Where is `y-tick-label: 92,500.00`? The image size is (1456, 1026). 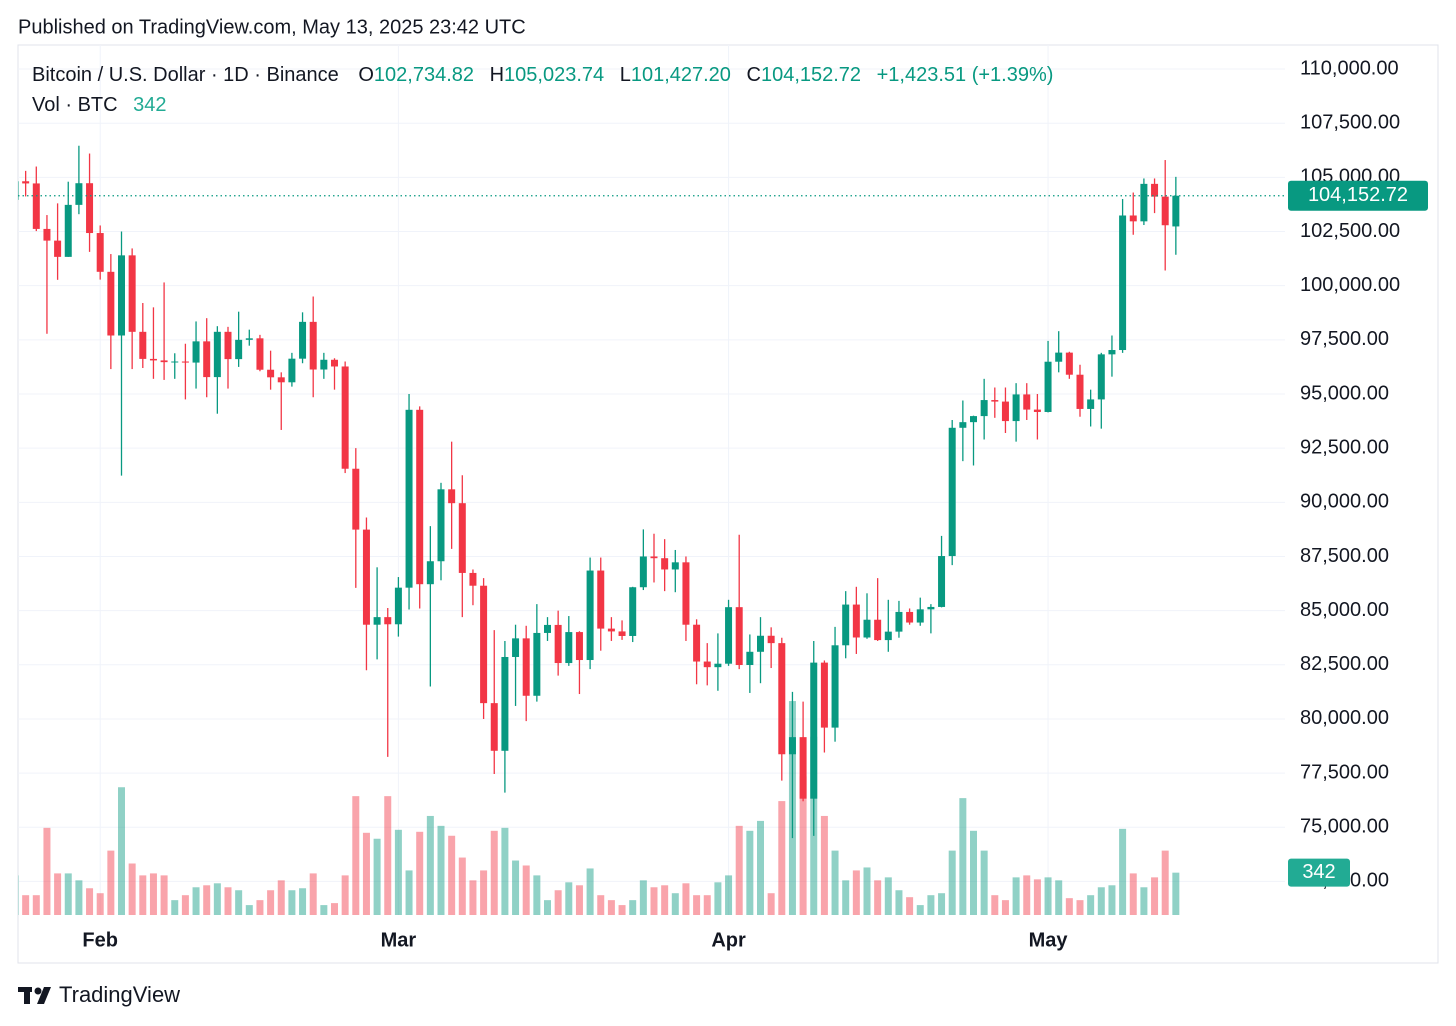
y-tick-label: 92,500.00 is located at coordinates (1344, 447).